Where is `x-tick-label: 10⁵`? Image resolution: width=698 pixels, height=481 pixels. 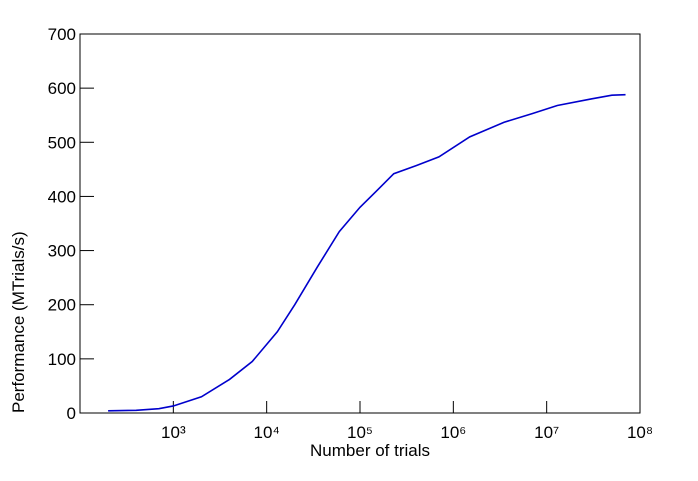 x-tick-label: 10⁵ is located at coordinates (360, 432).